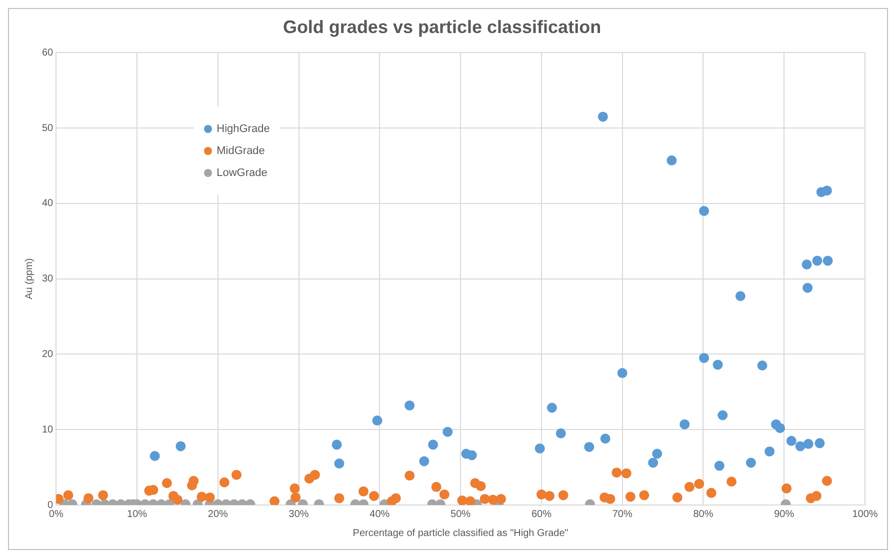  I want to click on x-tick-label: 60%, so click(541, 514).